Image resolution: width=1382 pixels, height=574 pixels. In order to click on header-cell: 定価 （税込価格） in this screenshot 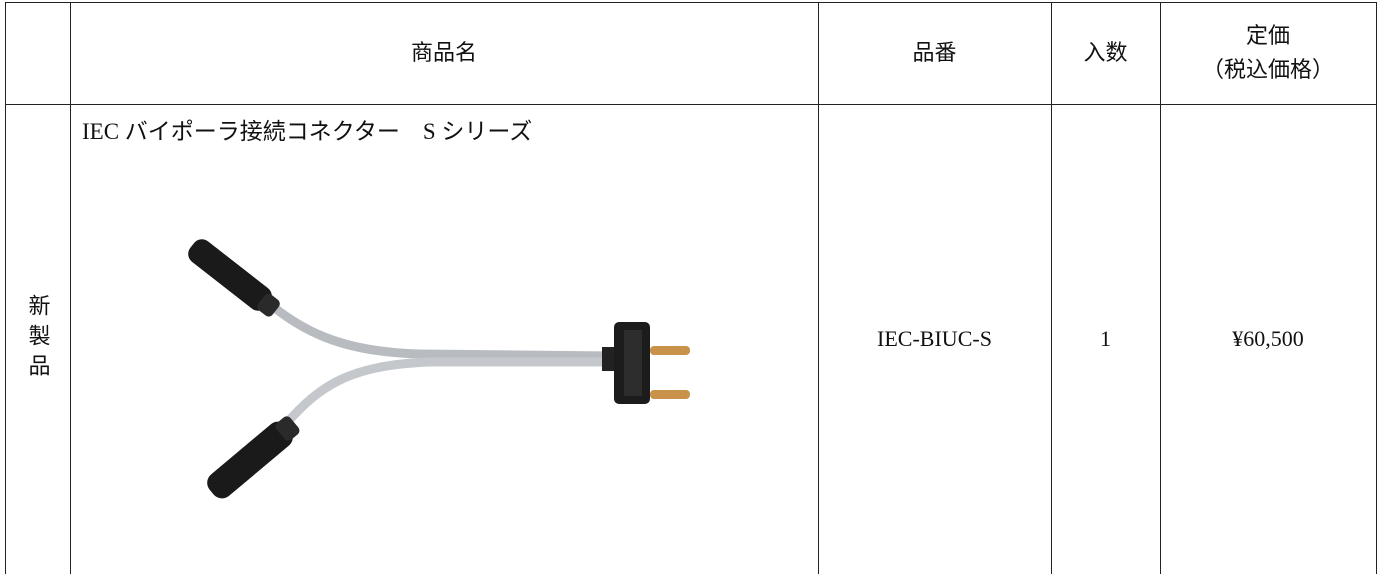, I will do `click(1268, 53)`.